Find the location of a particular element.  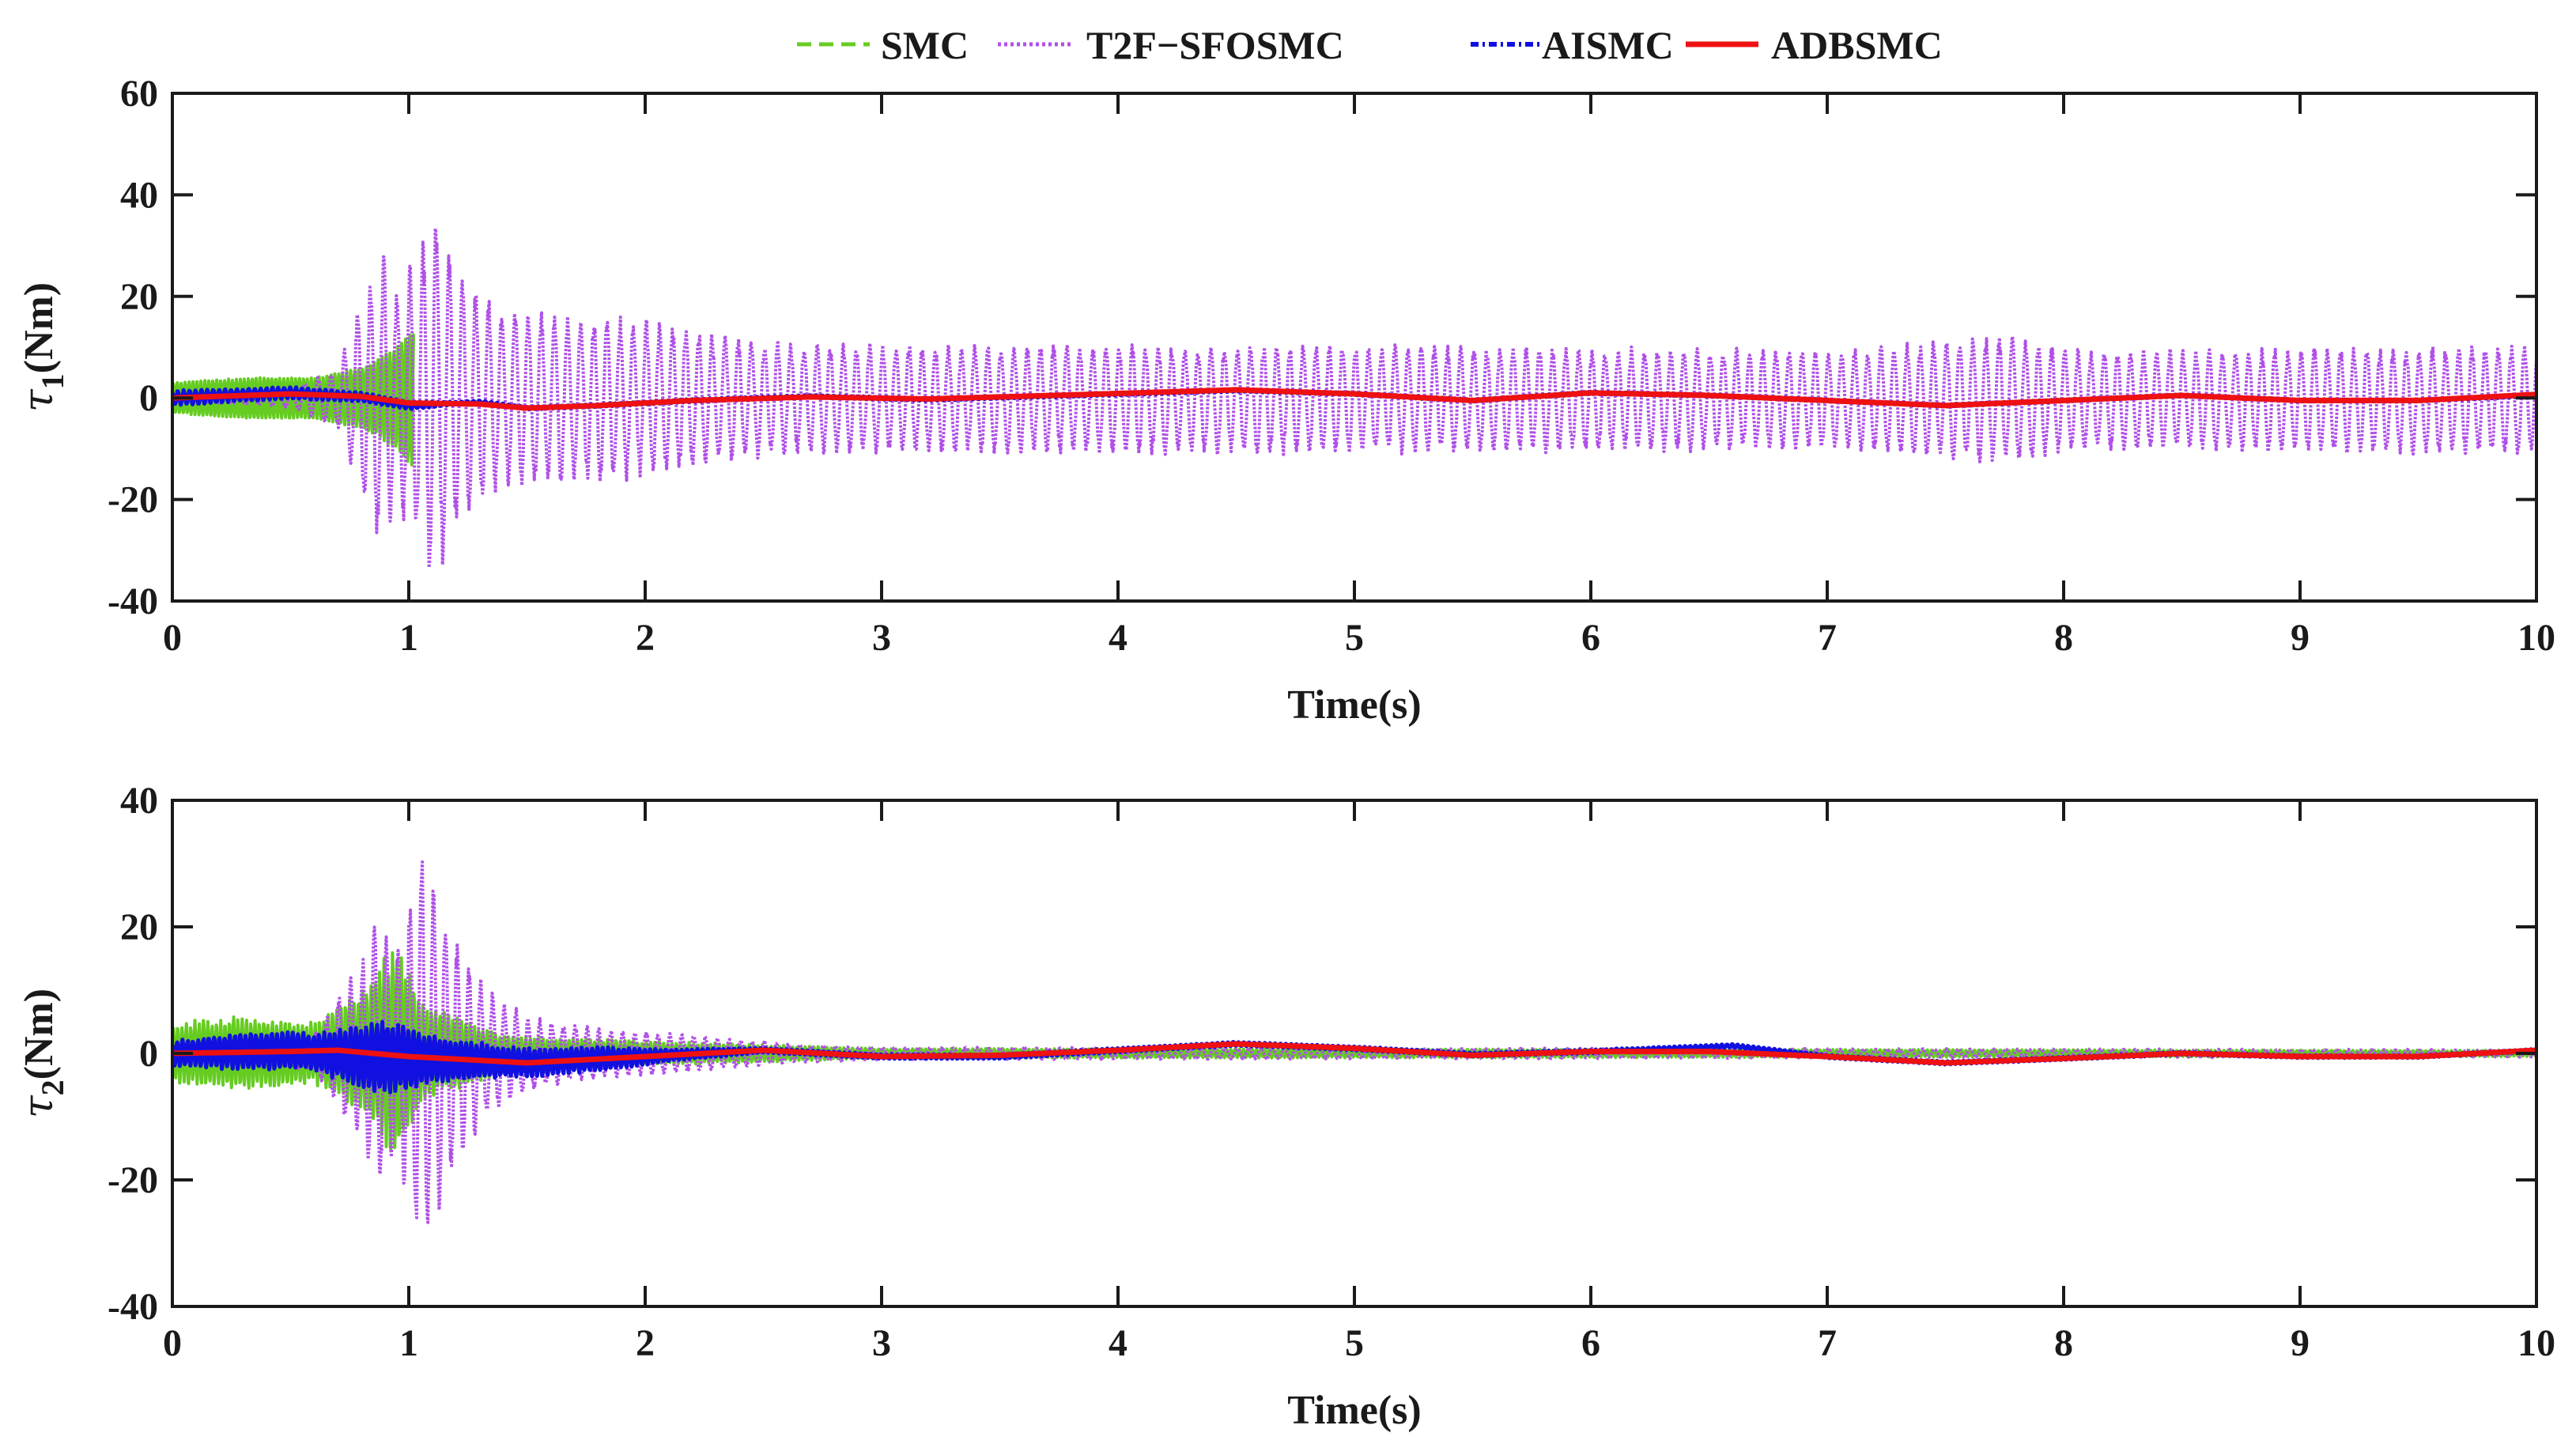

legend-label-aismc: AISMC is located at coordinates (1608, 45).